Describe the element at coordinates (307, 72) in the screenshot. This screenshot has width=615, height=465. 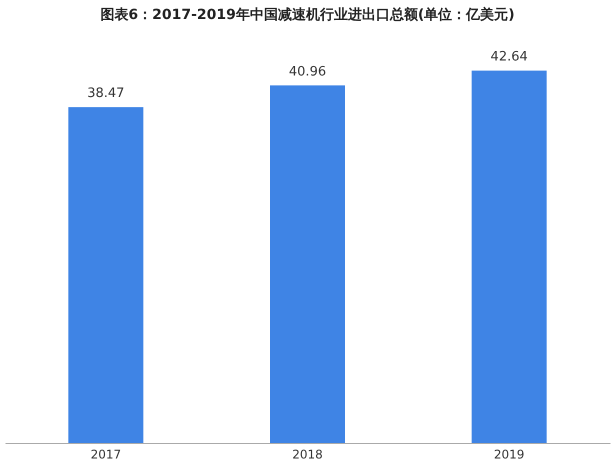
I see `data-label: 40.96` at that location.